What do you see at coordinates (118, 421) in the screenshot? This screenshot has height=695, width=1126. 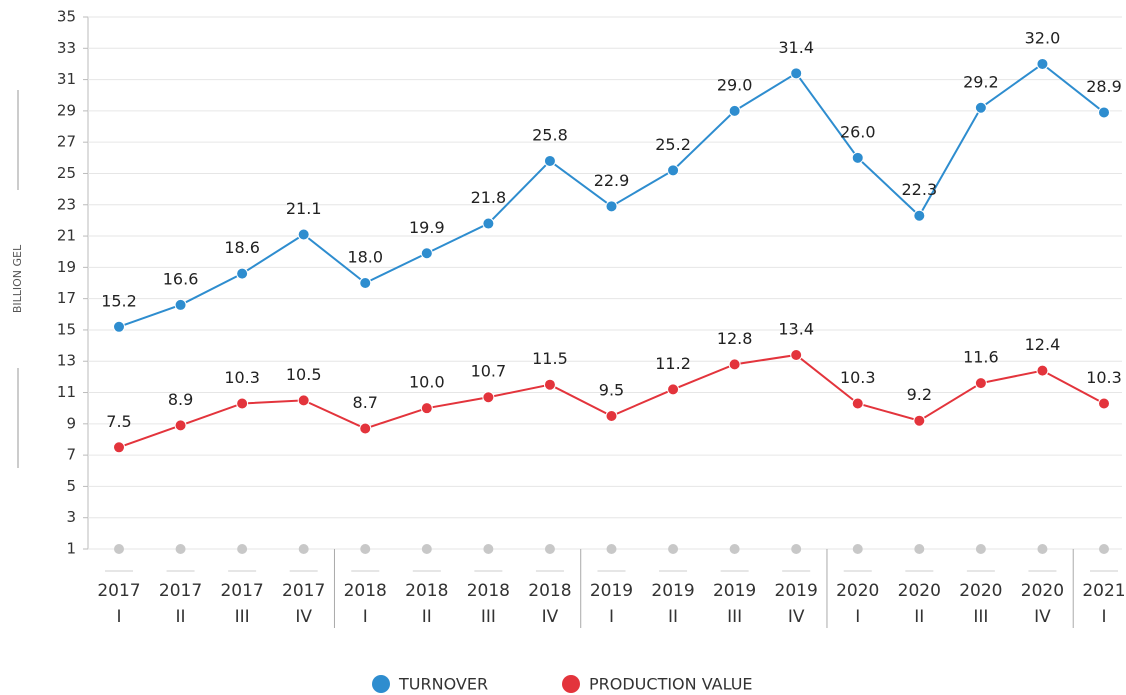 I see `data-label: 7.5` at bounding box center [118, 421].